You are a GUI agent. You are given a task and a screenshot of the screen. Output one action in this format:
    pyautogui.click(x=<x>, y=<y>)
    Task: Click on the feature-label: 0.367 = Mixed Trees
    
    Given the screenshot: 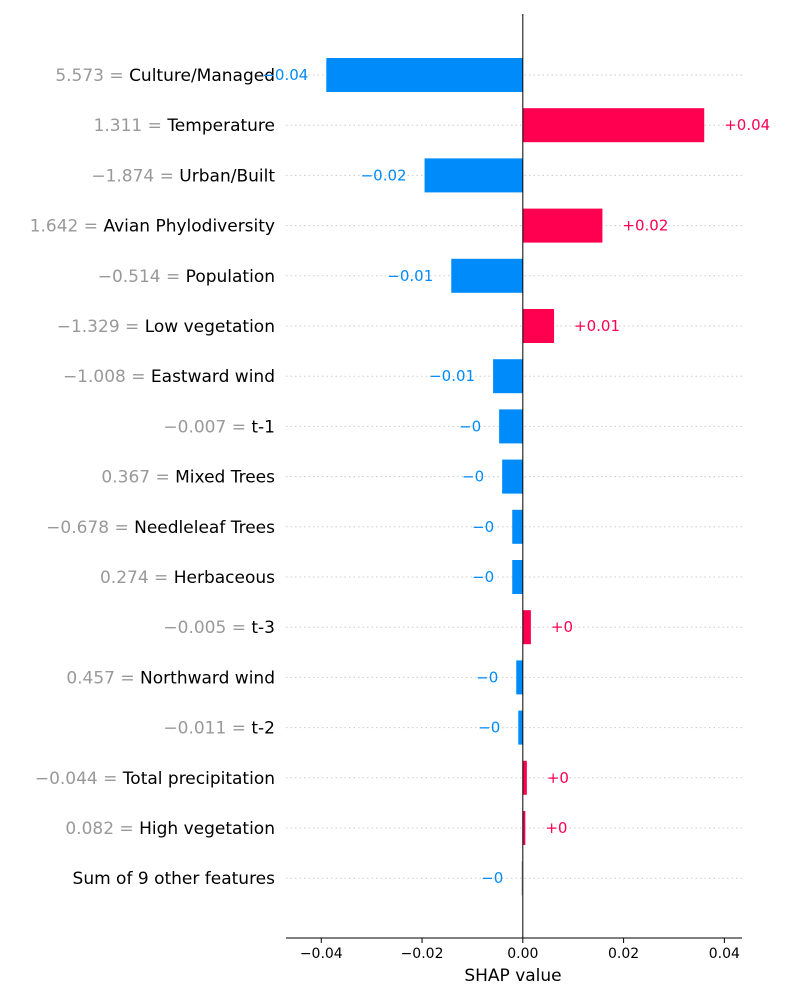 What is the action you would take?
    pyautogui.click(x=188, y=478)
    